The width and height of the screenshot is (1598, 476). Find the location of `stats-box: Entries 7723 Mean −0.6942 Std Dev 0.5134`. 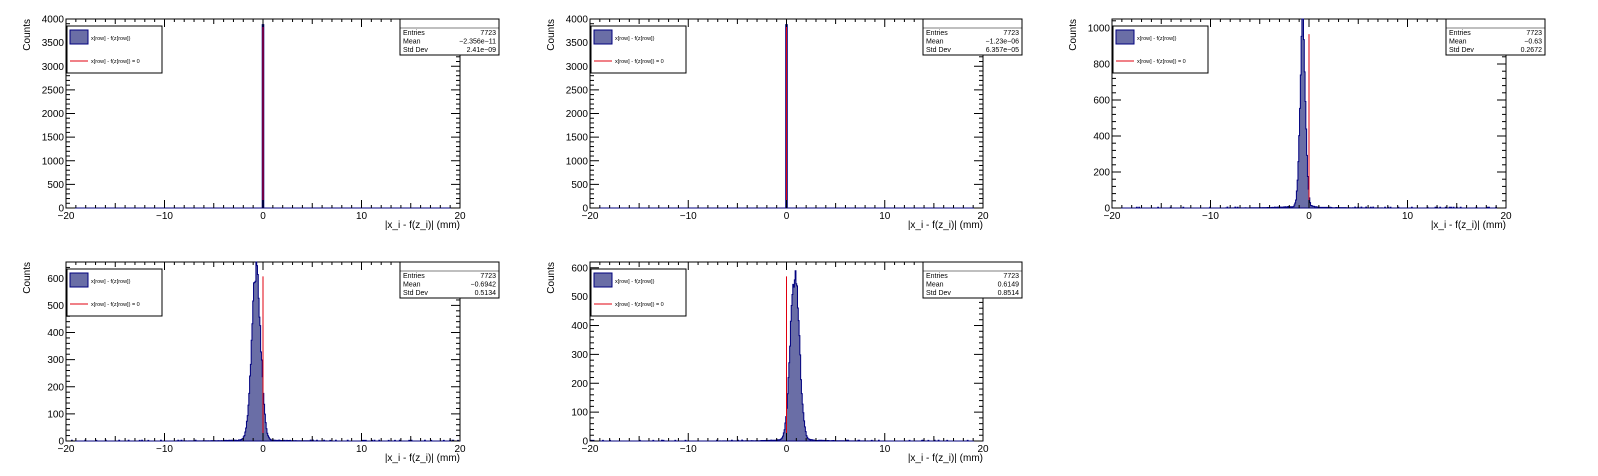

stats-box: Entries 7723 Mean −0.6942 Std Dev 0.5134 is located at coordinates (449, 280).